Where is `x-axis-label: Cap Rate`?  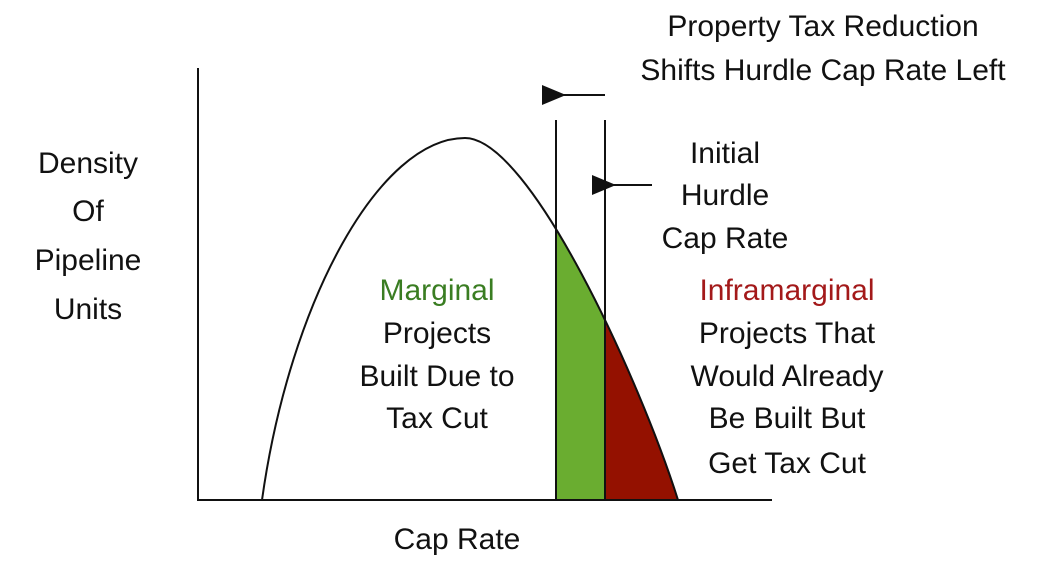
x-axis-label: Cap Rate is located at coordinates (457, 539).